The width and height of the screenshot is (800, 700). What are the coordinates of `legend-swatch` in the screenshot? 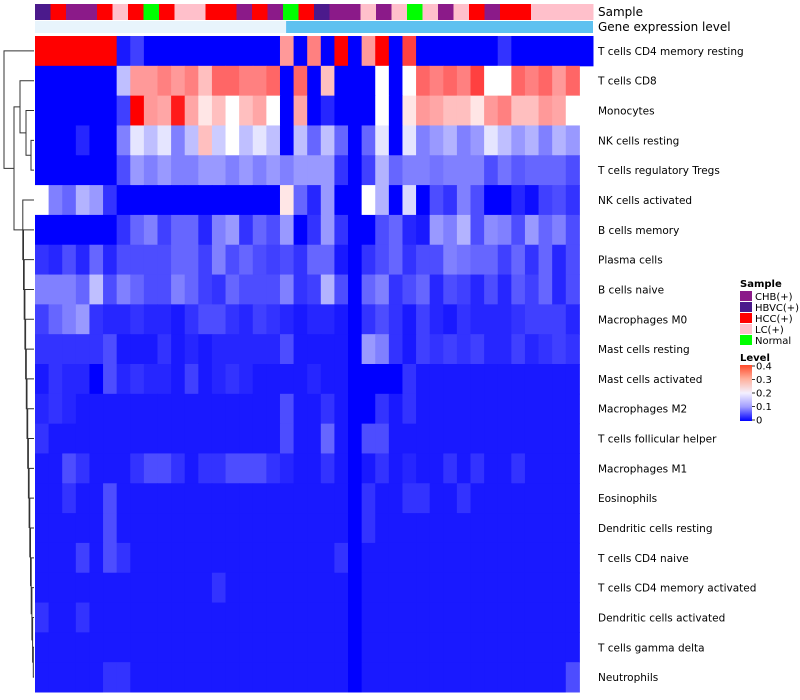 It's located at (746, 318).